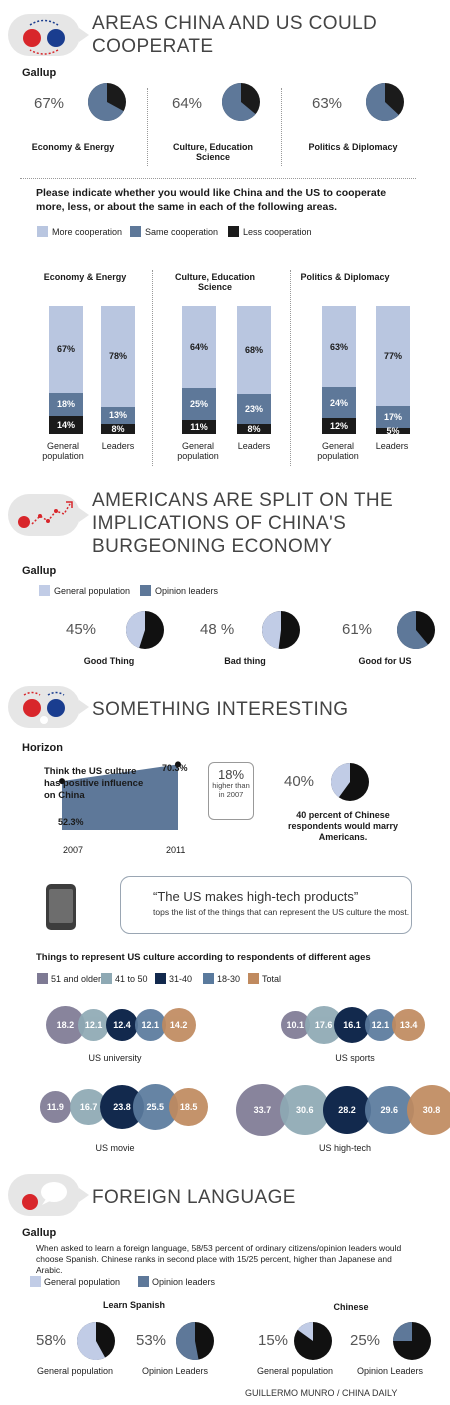 Image resolution: width=450 pixels, height=1405 pixels. I want to click on faces-emoji-icon, so click(48, 707).